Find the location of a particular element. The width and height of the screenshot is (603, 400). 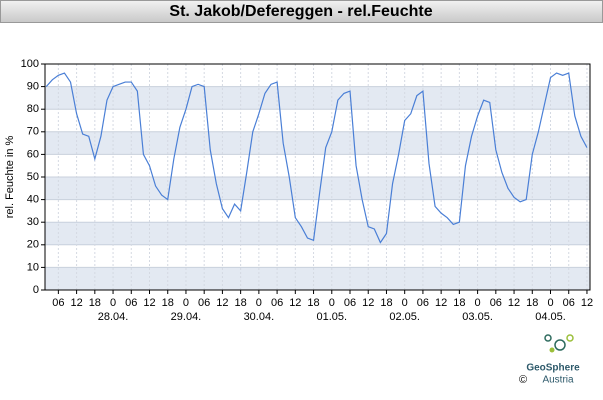

brand-name: GeoSphere is located at coordinates (553, 368).